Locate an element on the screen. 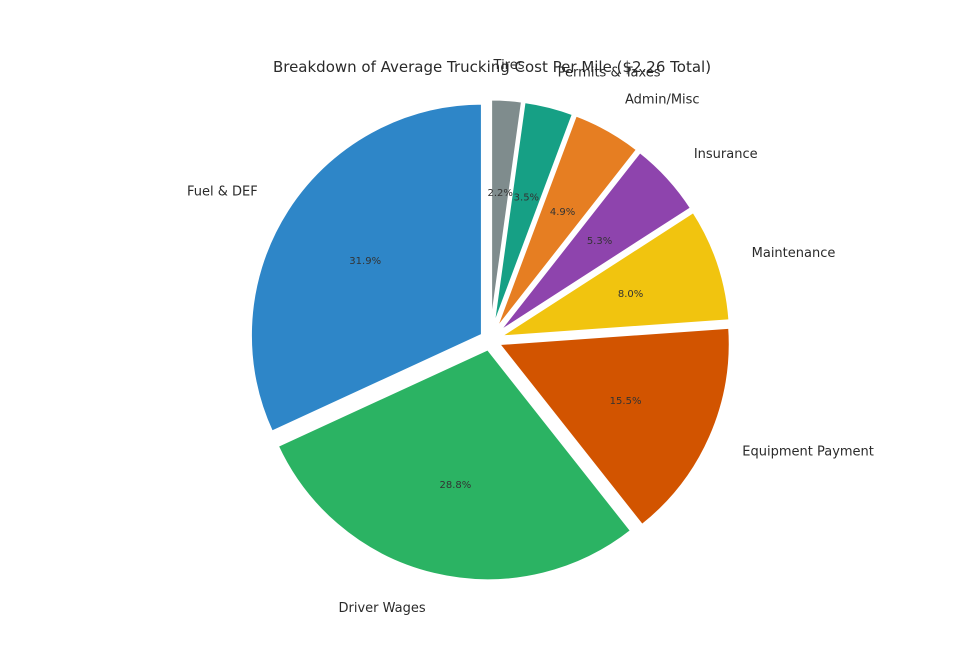  pie-slice-maintenance is located at coordinates (614, 274).